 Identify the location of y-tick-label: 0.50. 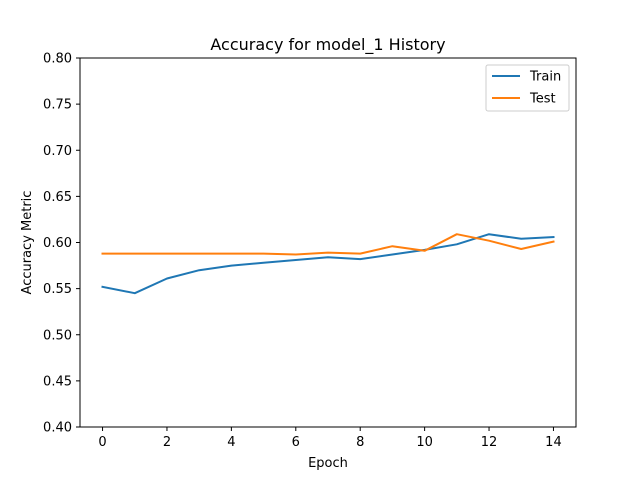
(57, 335).